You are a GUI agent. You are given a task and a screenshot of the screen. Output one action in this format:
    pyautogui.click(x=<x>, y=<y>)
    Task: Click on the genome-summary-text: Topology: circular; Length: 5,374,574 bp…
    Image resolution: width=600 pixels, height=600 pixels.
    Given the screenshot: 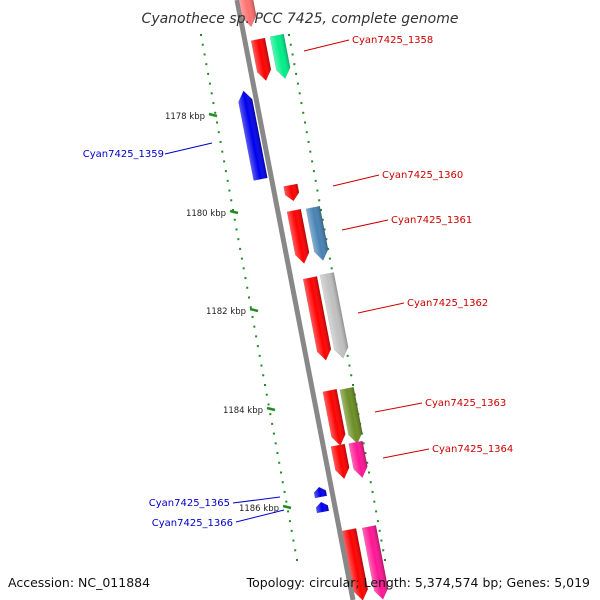 What is the action you would take?
    pyautogui.click(x=418, y=582)
    